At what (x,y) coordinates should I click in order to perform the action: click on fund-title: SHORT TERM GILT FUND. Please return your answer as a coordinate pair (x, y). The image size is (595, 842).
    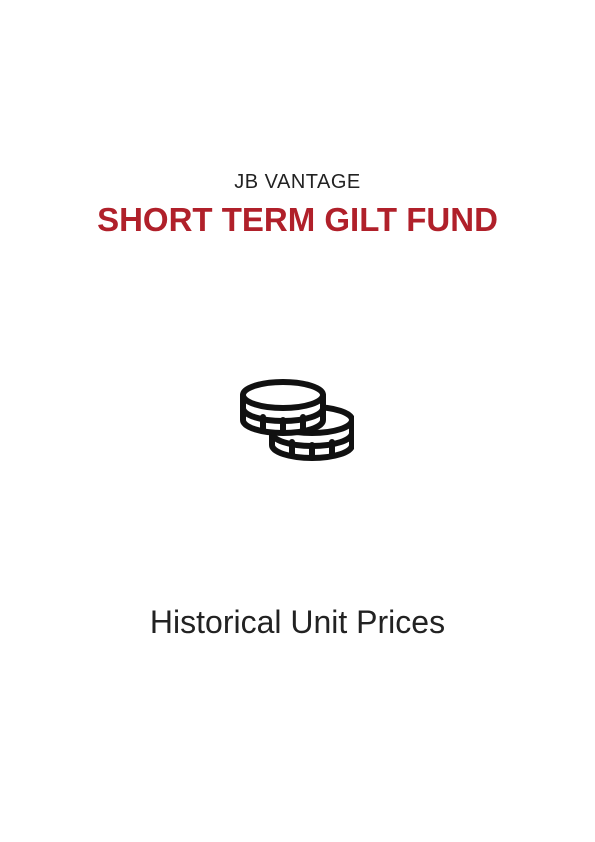
    Looking at the image, I should click on (297, 219).